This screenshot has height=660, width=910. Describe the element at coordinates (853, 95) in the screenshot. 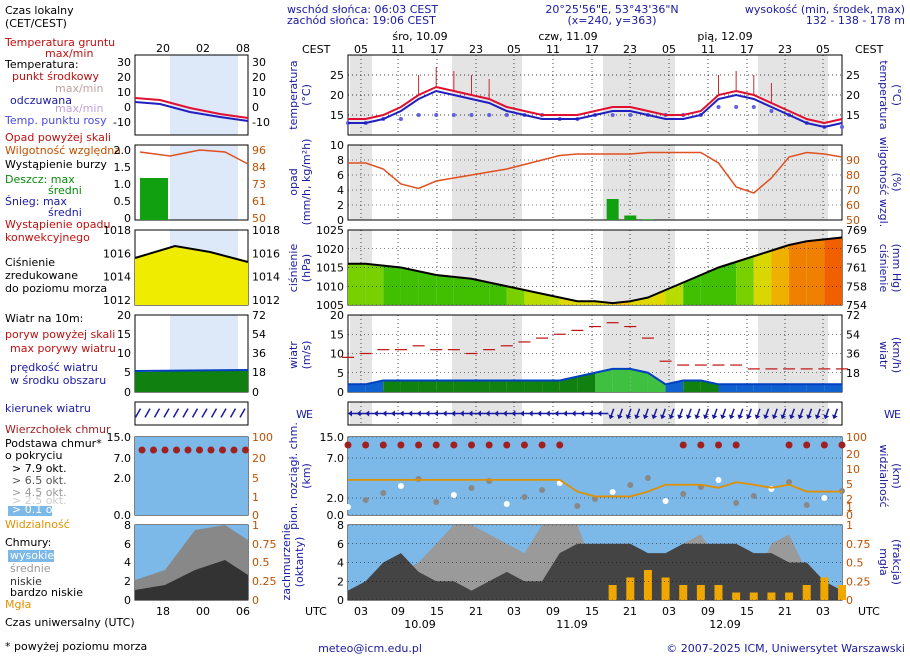

I see `temp-ytick-right: 20` at that location.